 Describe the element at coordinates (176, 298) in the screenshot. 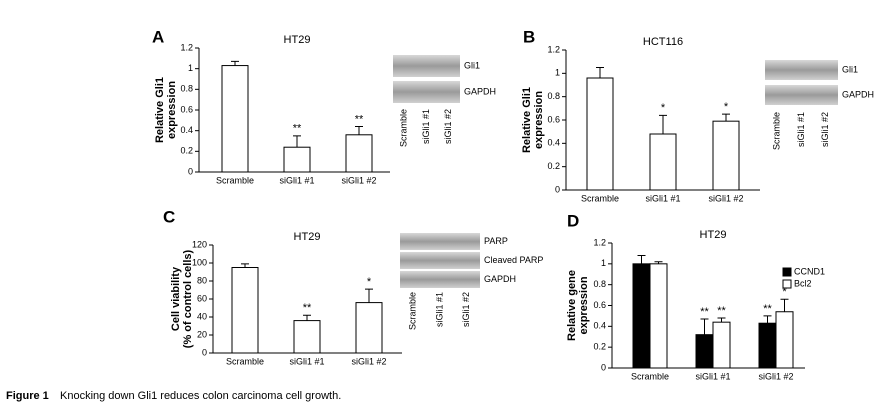

I see `y-axis-label: Cell viability` at that location.